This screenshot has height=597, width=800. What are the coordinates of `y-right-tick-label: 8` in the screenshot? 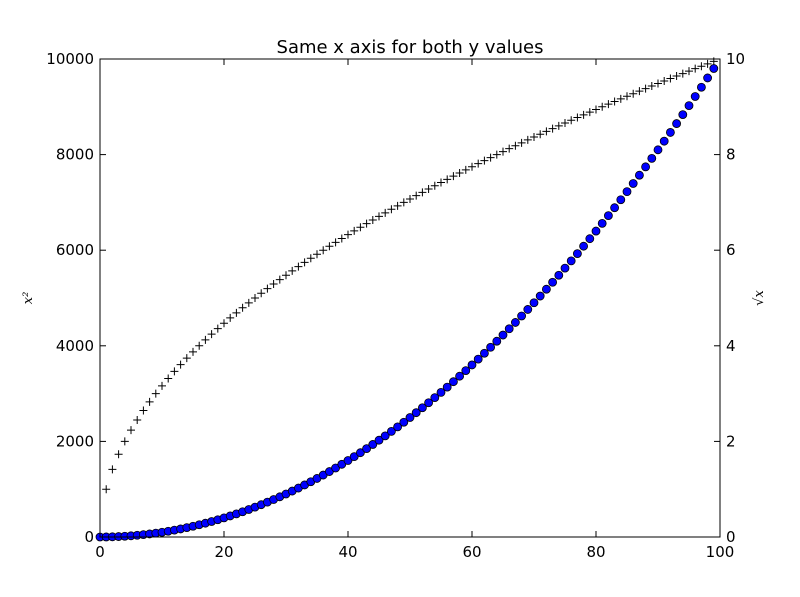 It's located at (731, 155).